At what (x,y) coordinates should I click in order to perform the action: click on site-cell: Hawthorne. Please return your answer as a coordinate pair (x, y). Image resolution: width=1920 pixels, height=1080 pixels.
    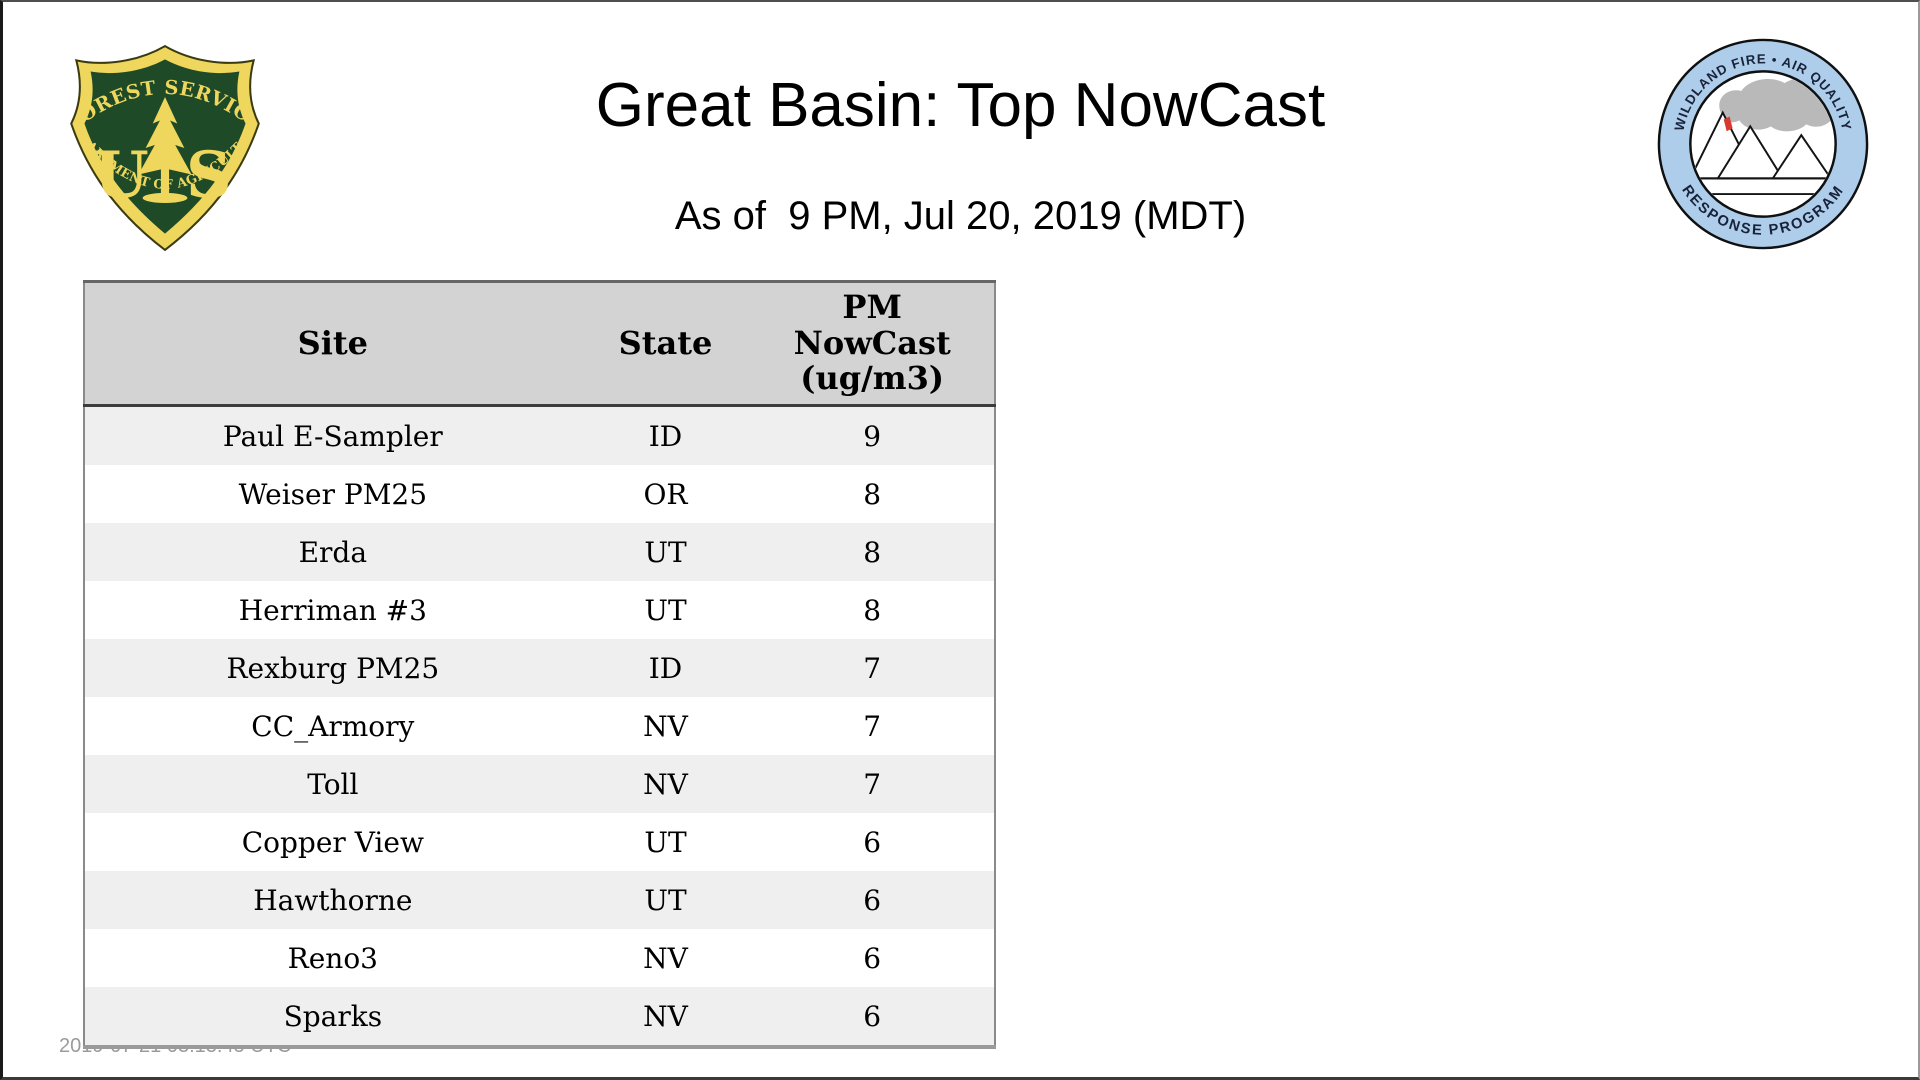
    Looking at the image, I should click on (332, 900).